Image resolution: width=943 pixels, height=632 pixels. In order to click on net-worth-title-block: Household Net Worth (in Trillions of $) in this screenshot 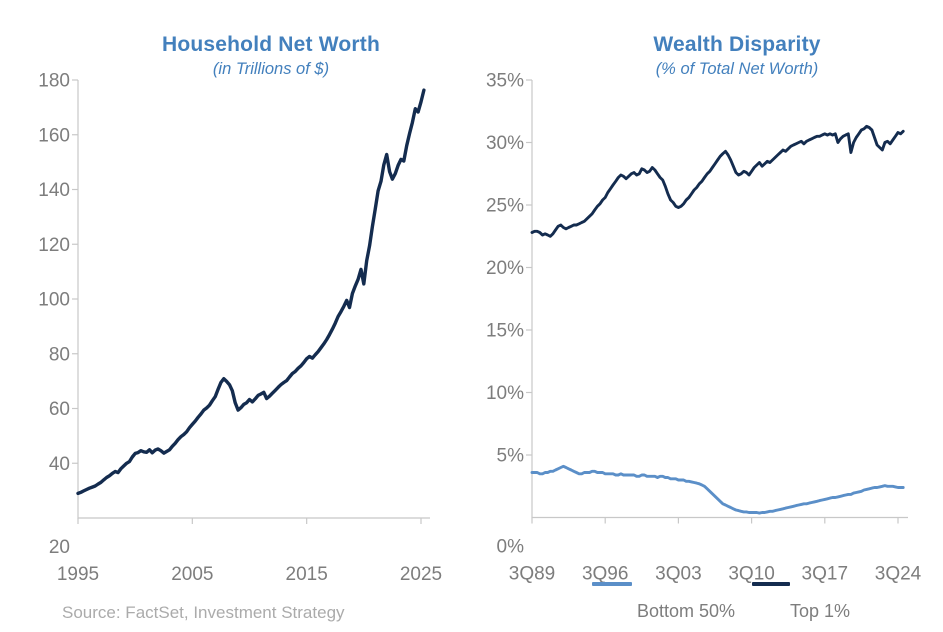, I will do `click(271, 55)`.